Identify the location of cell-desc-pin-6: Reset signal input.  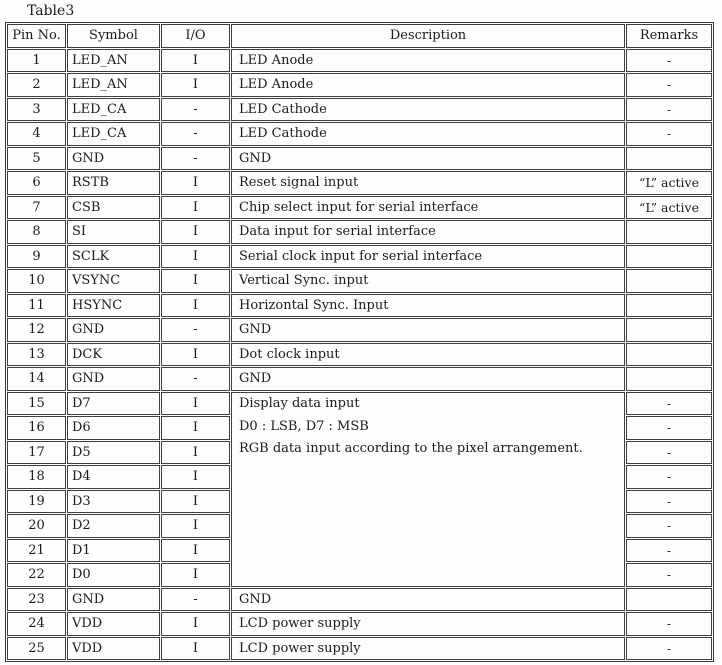
(428, 183).